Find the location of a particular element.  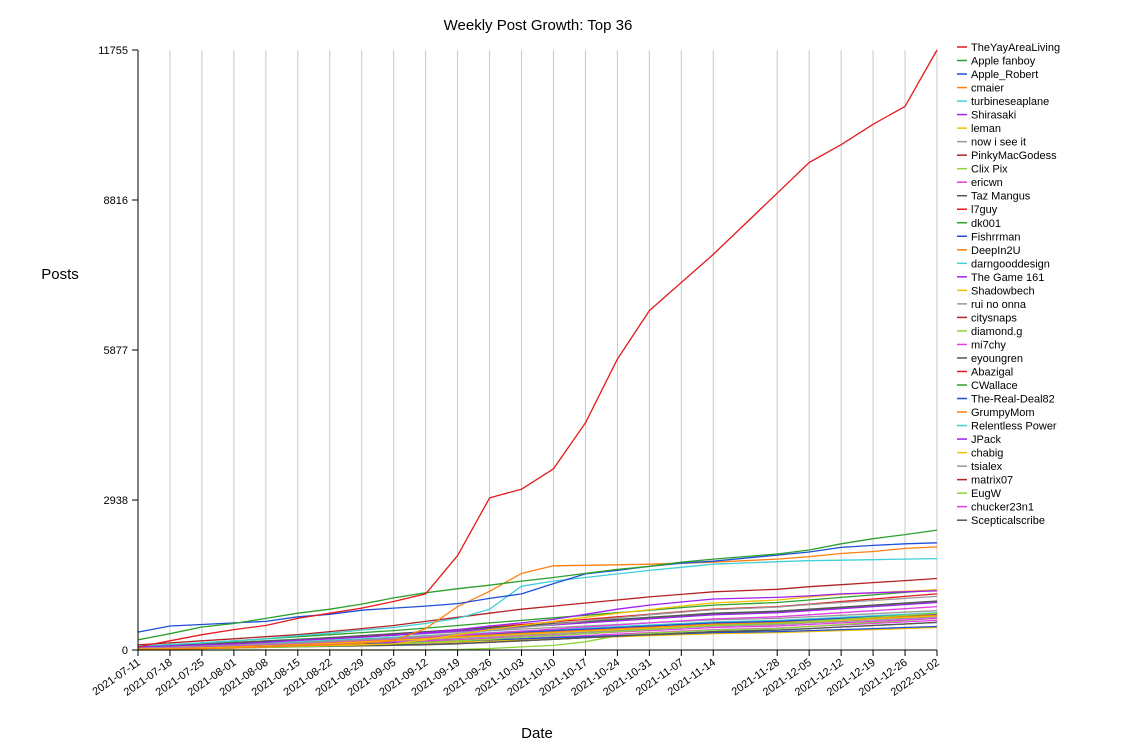

series-line-cmaier is located at coordinates (537, 598).